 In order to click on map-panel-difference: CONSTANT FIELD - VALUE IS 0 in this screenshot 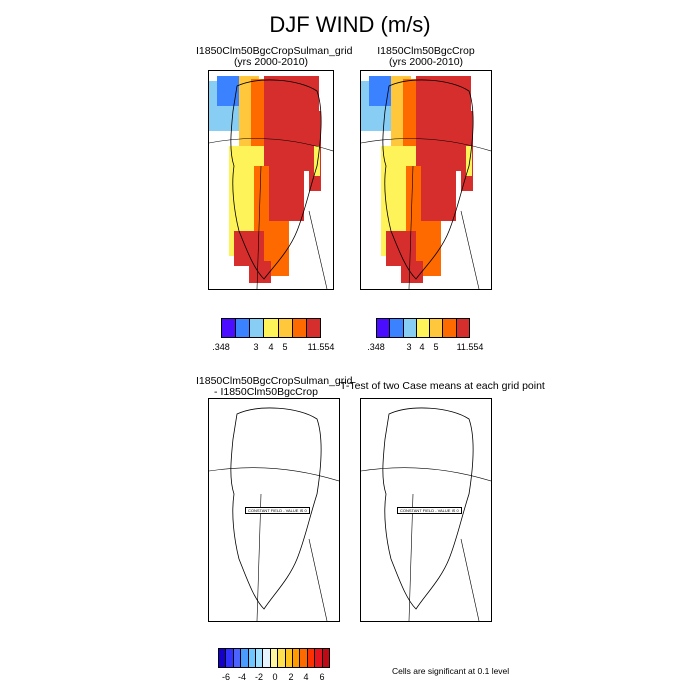, I will do `click(274, 510)`.